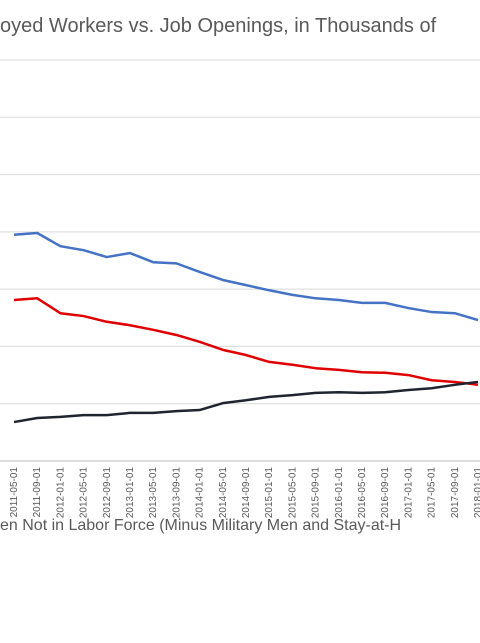 This screenshot has width=480, height=643. What do you see at coordinates (362, 493) in the screenshot?
I see `x-tick-label: 2016-05-01` at bounding box center [362, 493].